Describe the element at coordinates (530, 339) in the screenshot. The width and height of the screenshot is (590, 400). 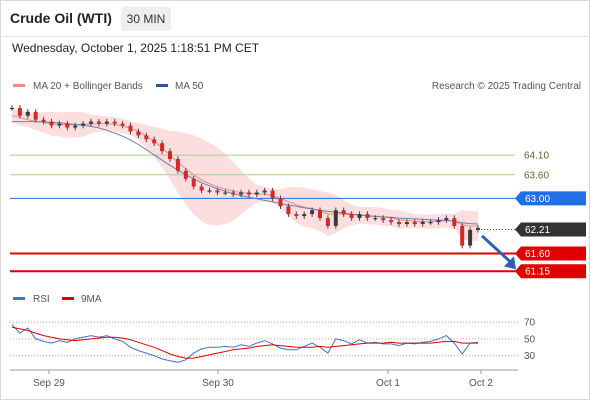
I see `rsi-tick-label: 50` at that location.